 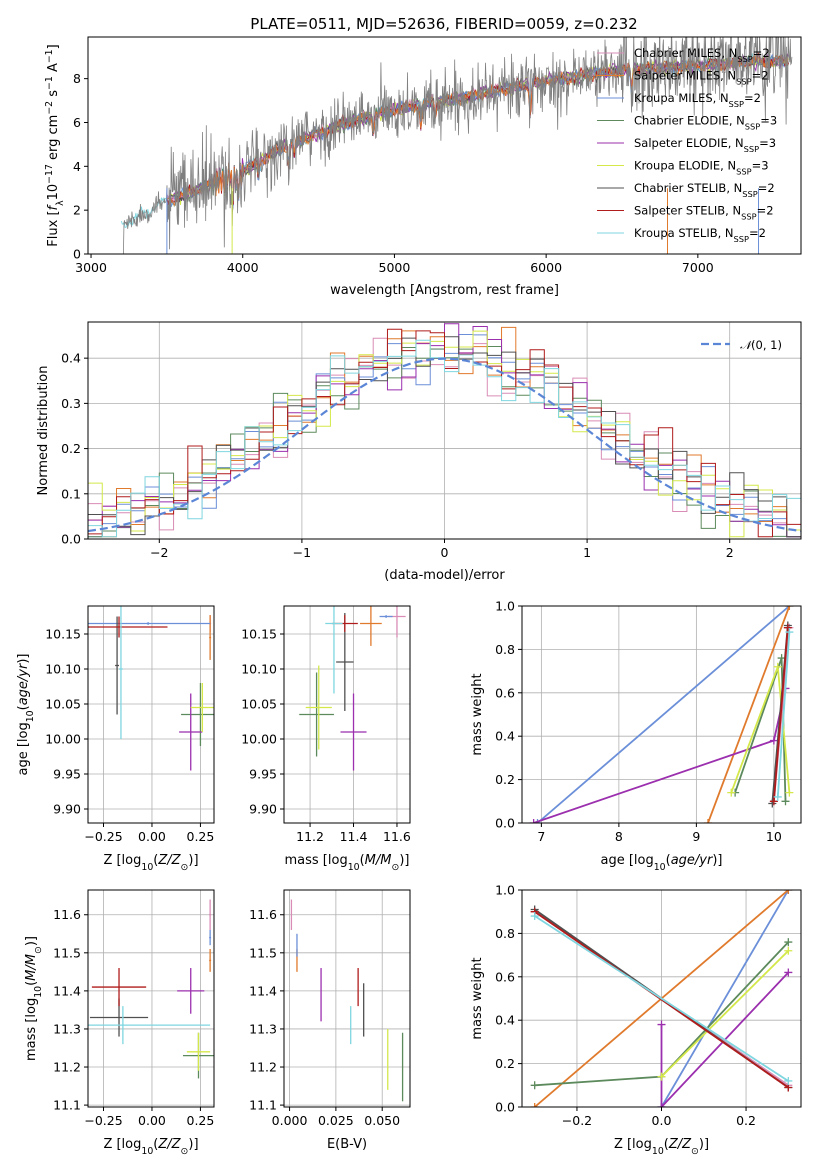 I want to click on y-tick-label: 11.5, so click(x=67, y=952).